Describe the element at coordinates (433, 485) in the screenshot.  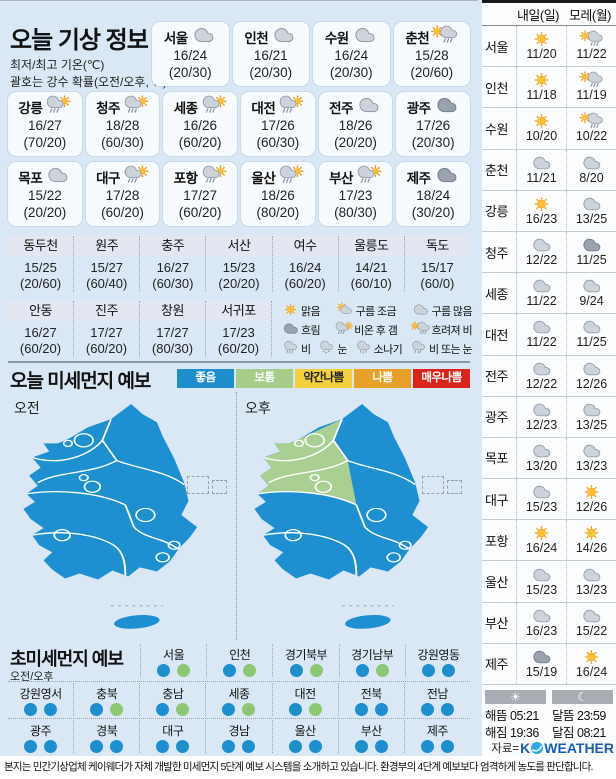
I see `ulleungdo-box` at that location.